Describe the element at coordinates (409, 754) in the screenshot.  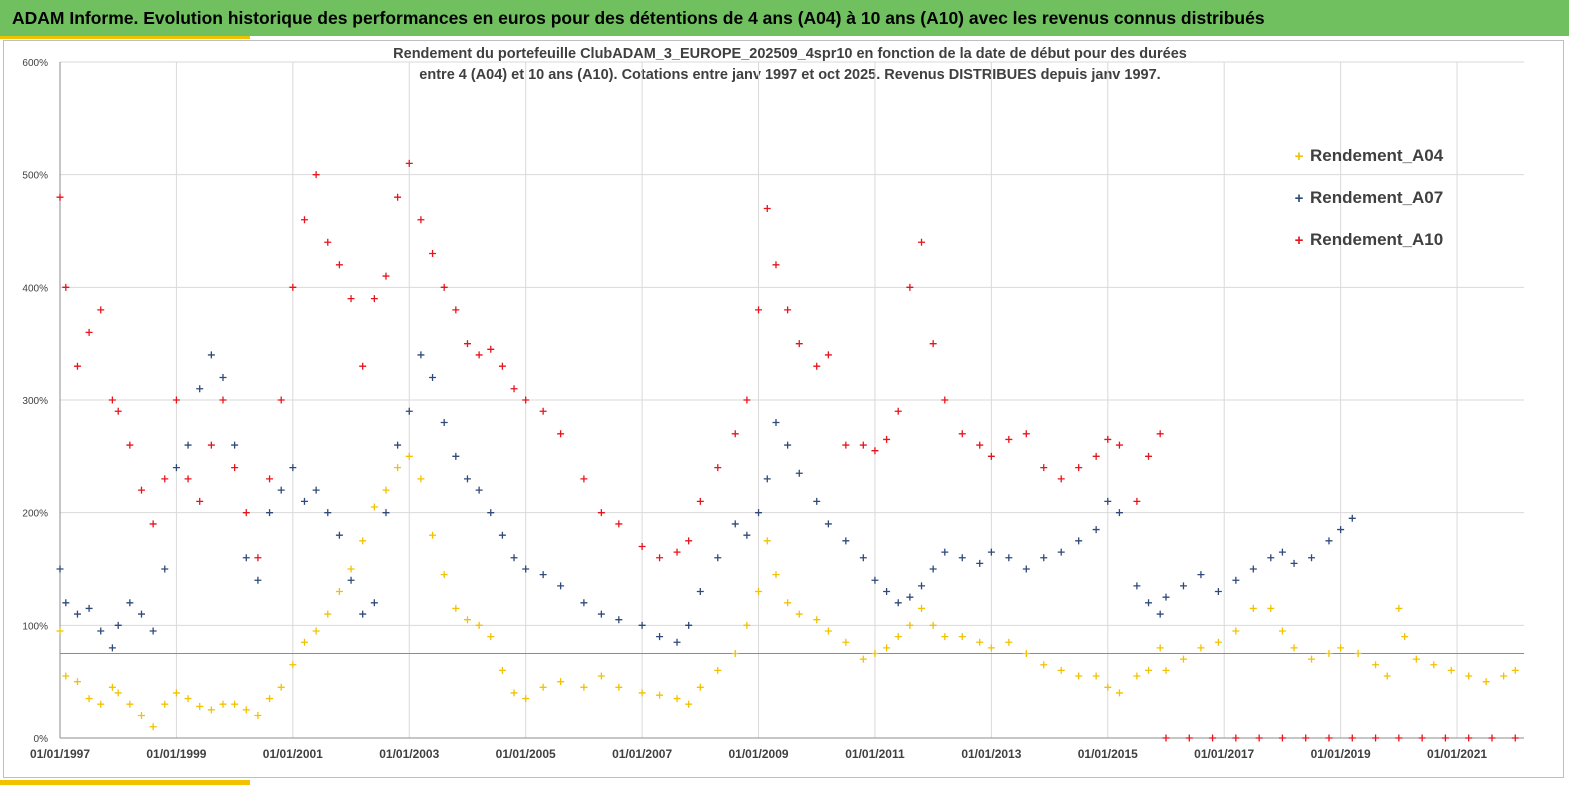
I see `x-tick-label: 01/01/2003` at that location.